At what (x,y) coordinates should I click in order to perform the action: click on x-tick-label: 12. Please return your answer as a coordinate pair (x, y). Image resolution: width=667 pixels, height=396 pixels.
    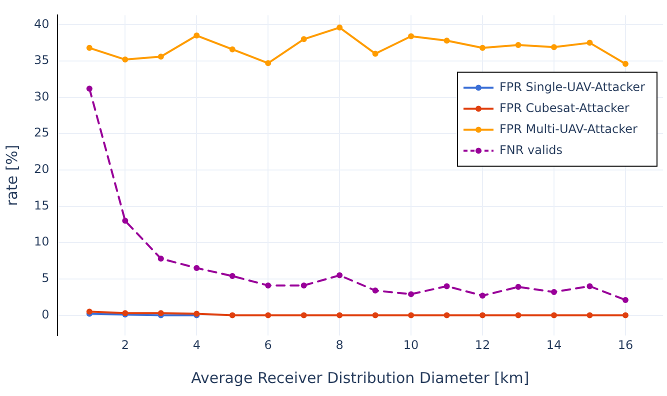
    Looking at the image, I should click on (482, 345).